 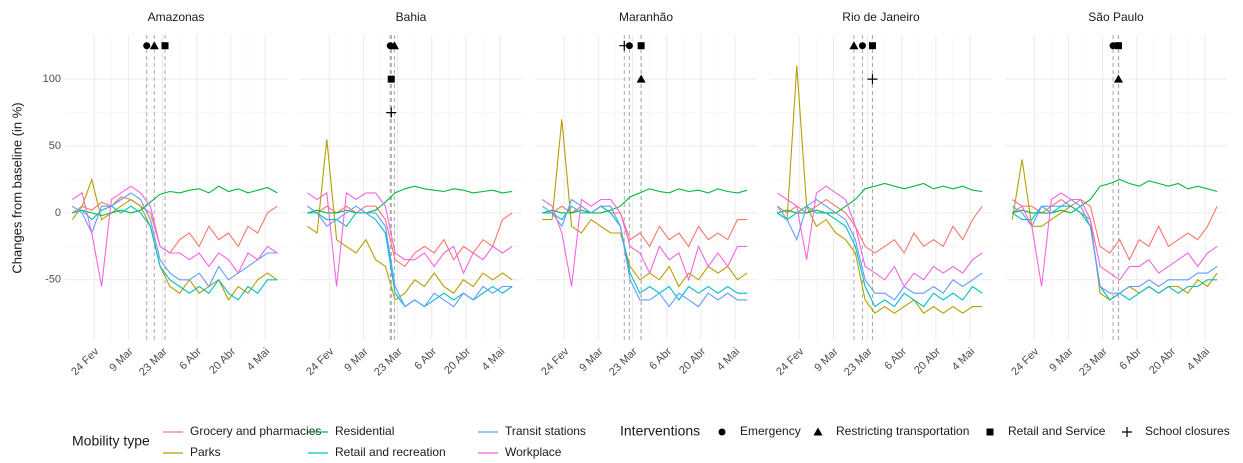 What do you see at coordinates (881, 17) in the screenshot?
I see `panel-title: Rio de Janeiro` at bounding box center [881, 17].